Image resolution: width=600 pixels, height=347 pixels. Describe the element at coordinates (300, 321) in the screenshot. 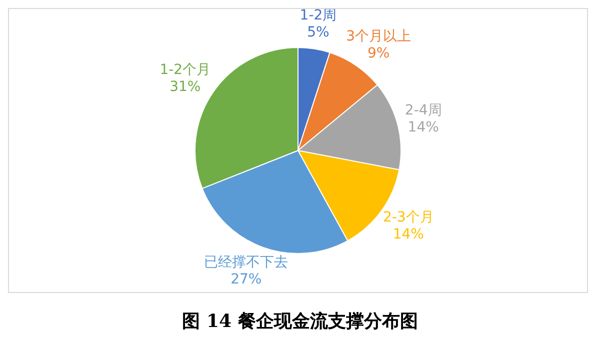

I see `text: 图 14 餐企现金流支撑分布图` at that location.